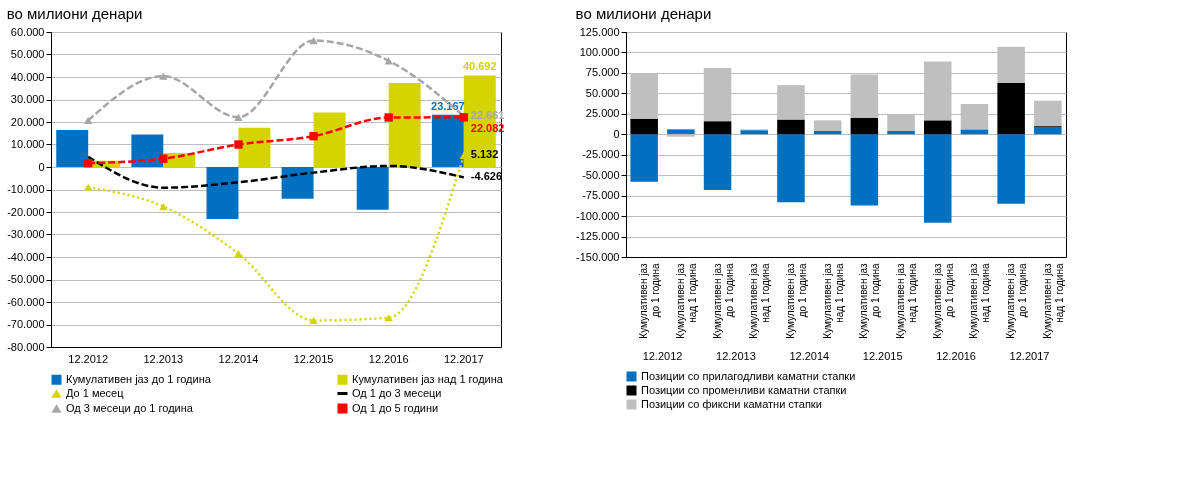 This screenshot has width=1186, height=493. I want to click on legend-label: Кумулативен јаз до 1 година, so click(139, 378).